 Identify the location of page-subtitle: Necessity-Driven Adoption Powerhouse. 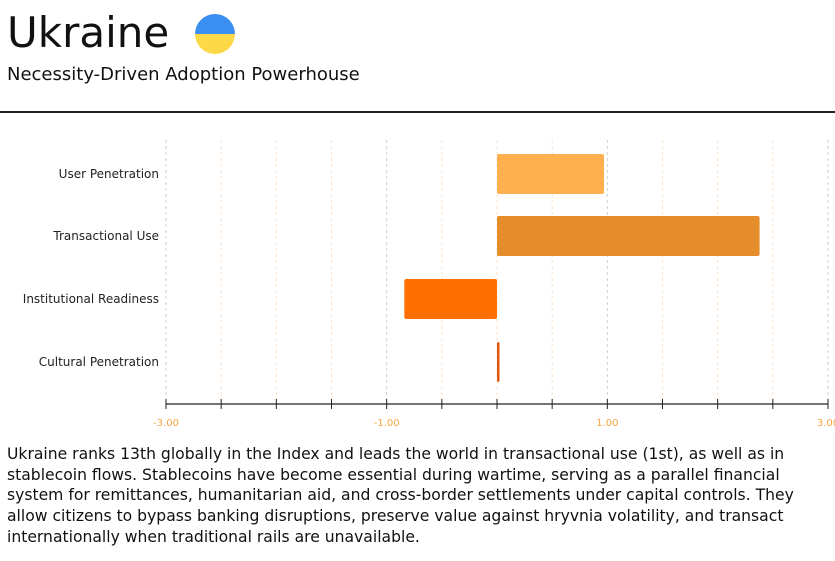
(183, 74).